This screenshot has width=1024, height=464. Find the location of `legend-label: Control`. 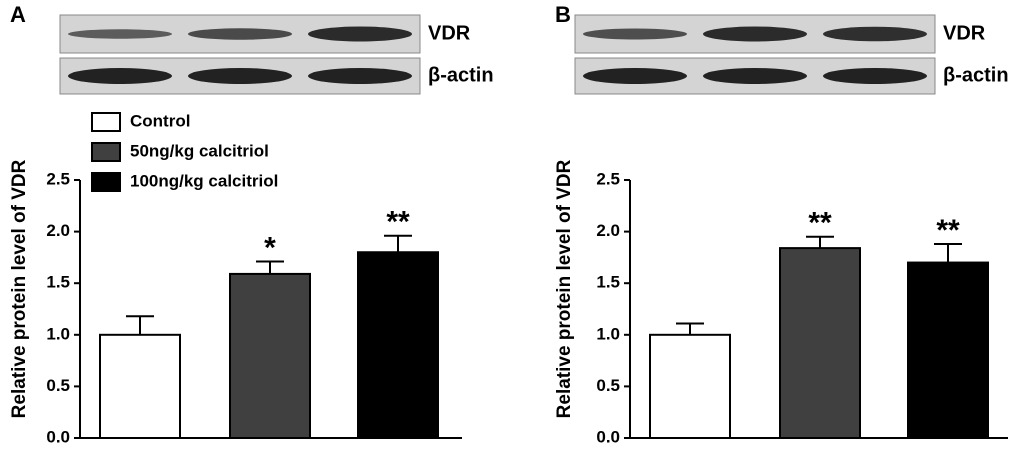

legend-label: Control is located at coordinates (160, 120).